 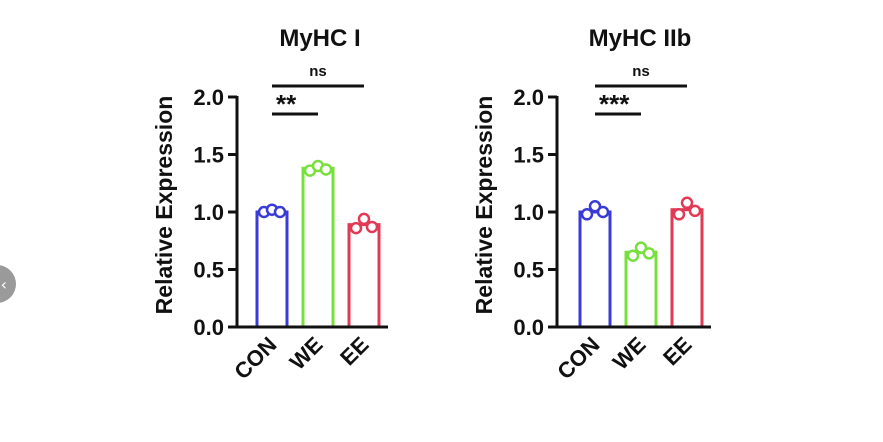 I want to click on previous-button: ‹, so click(x=8, y=284).